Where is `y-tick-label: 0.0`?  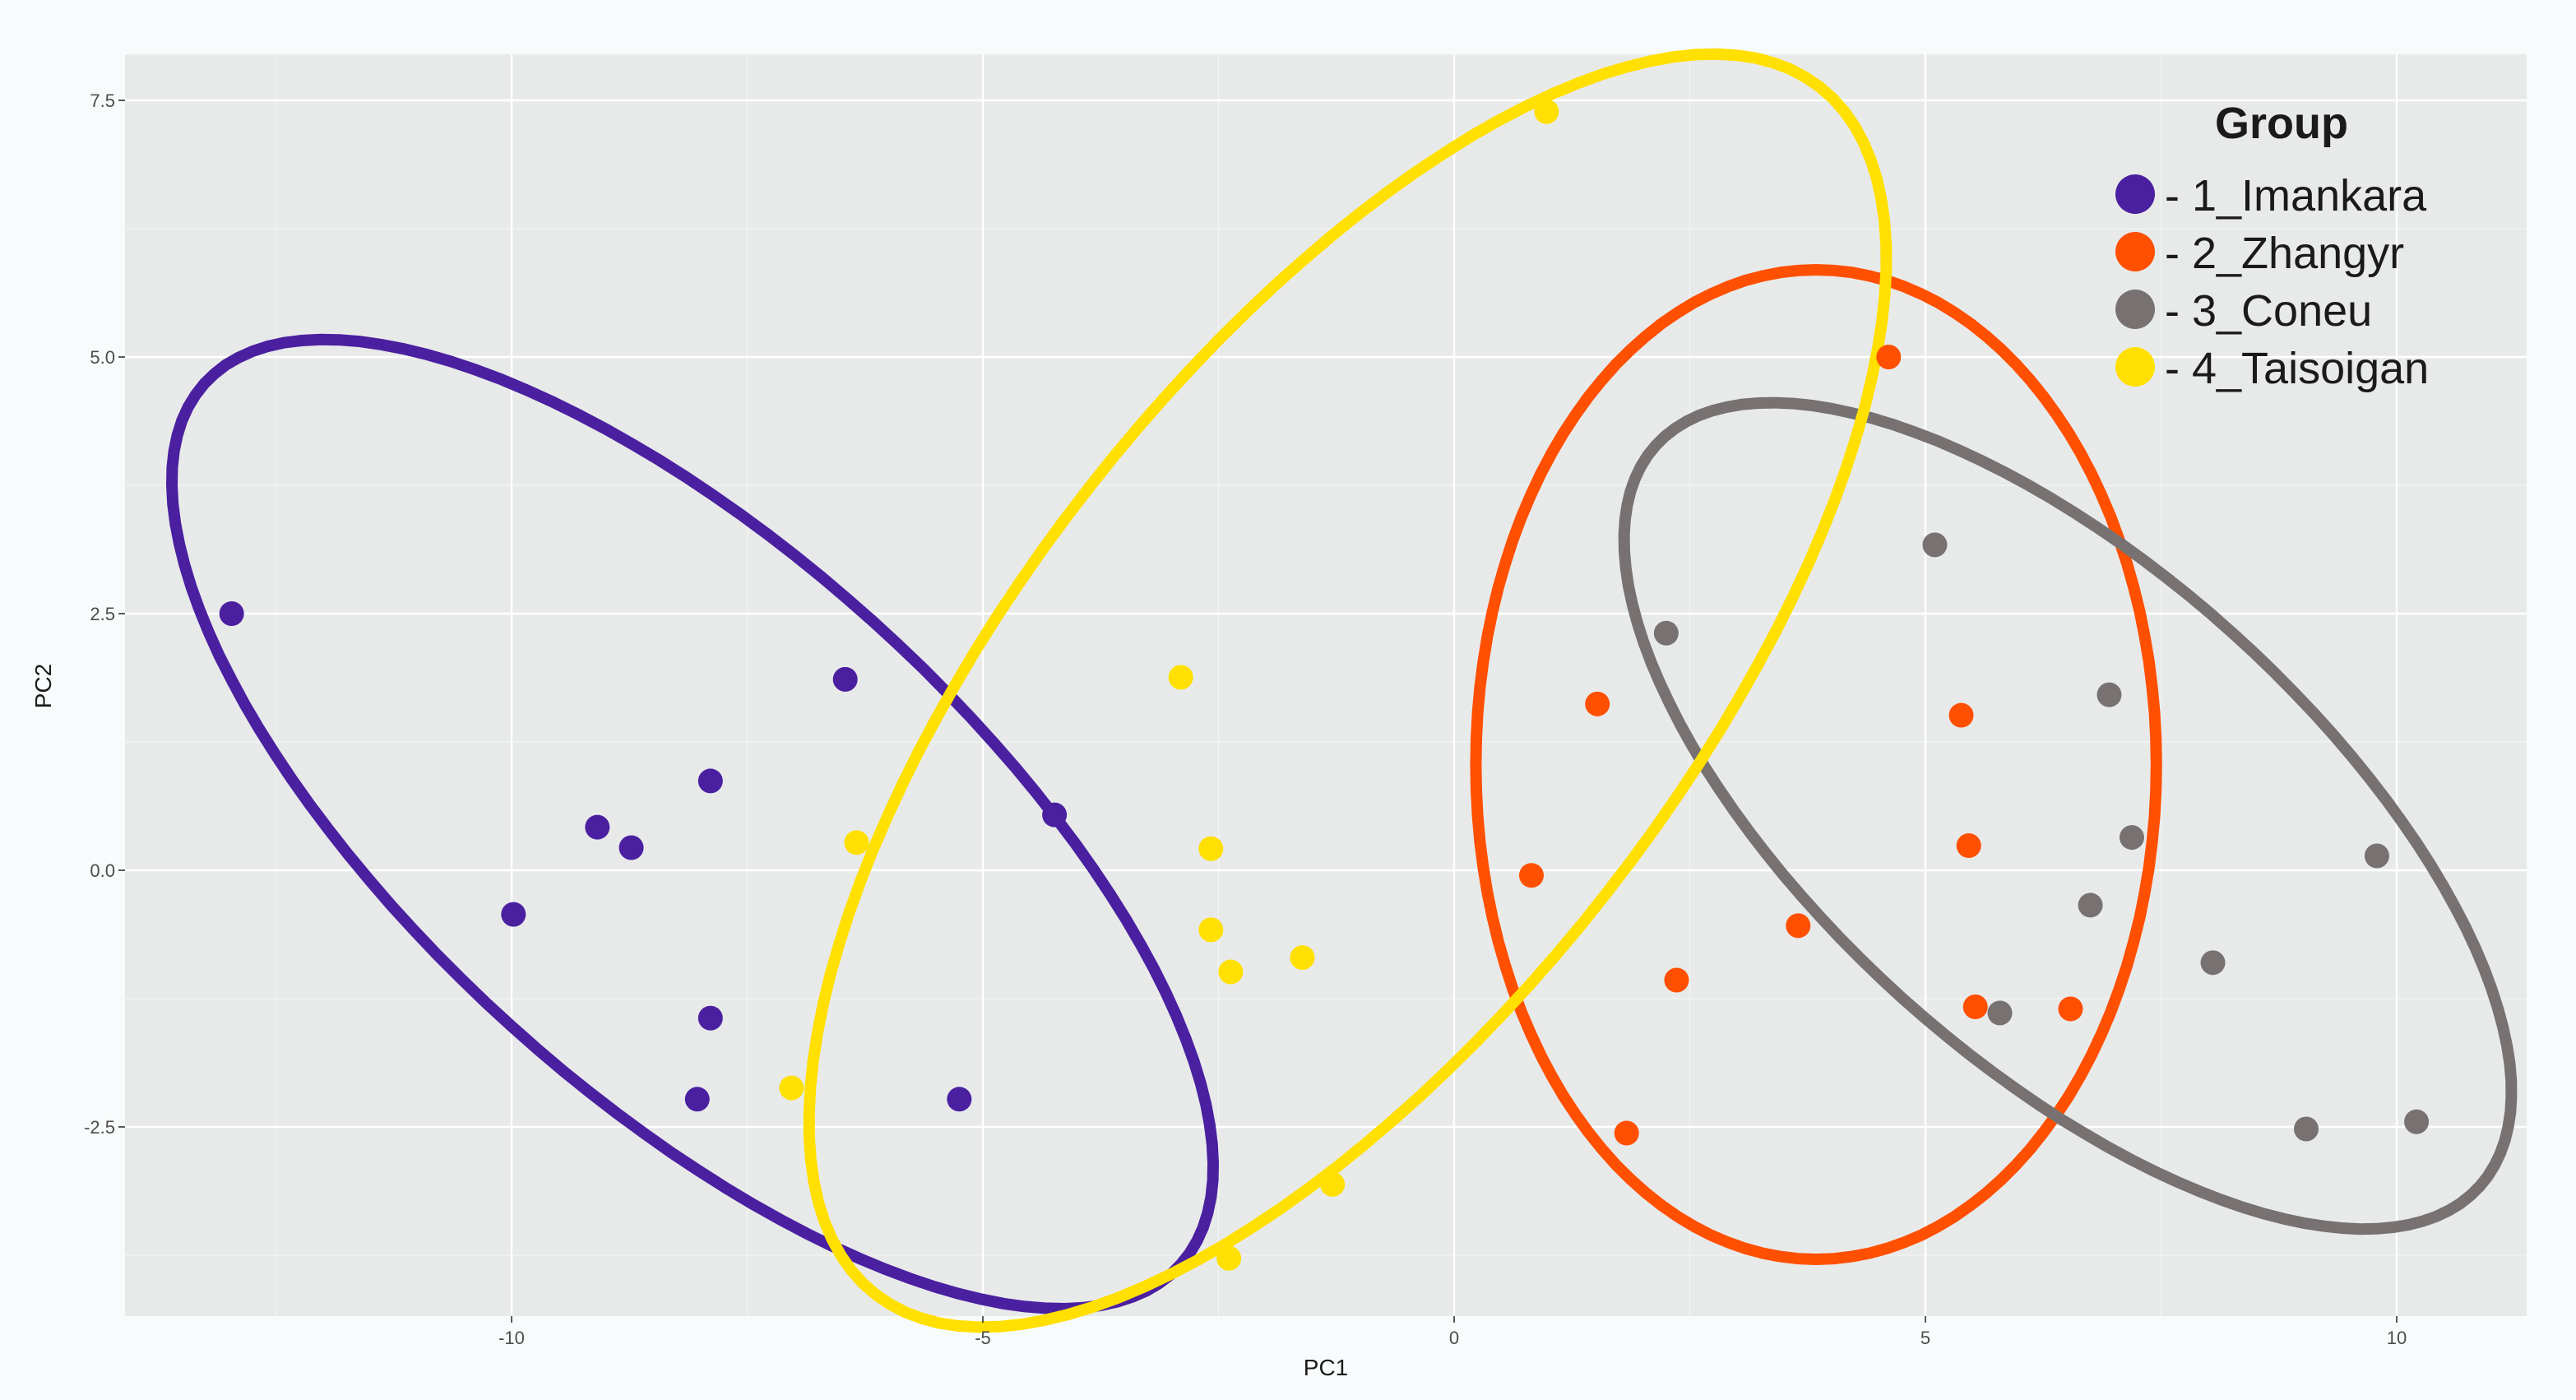 y-tick-label: 0.0 is located at coordinates (103, 871).